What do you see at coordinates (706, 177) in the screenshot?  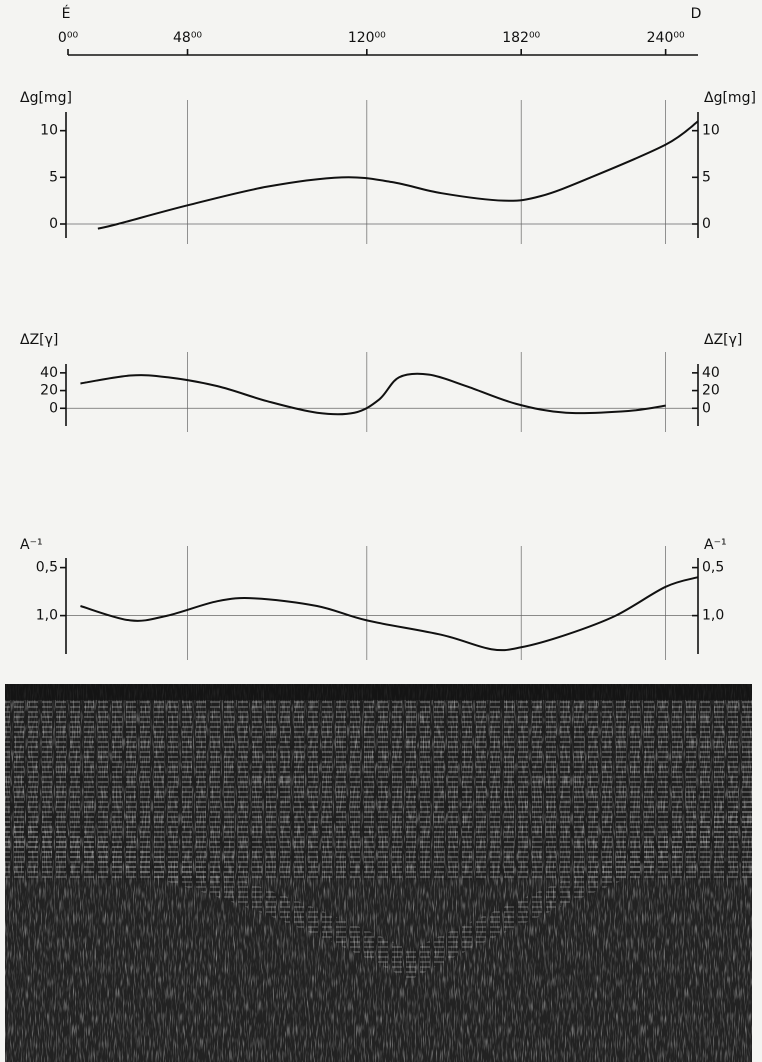 I see `y-tick-label-right: 5` at bounding box center [706, 177].